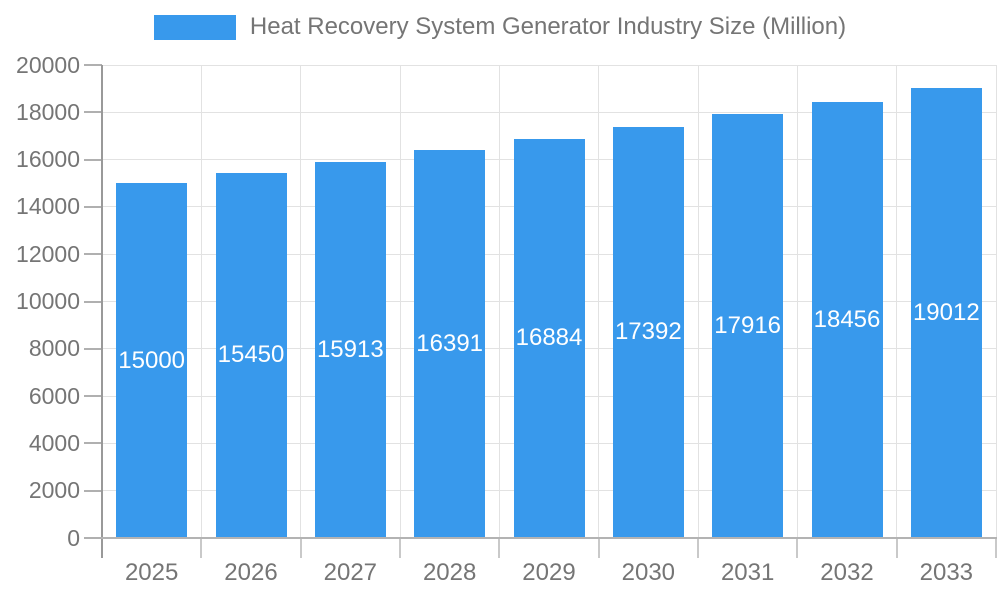  What do you see at coordinates (251, 572) in the screenshot?
I see `x-tick-label: 2026` at bounding box center [251, 572].